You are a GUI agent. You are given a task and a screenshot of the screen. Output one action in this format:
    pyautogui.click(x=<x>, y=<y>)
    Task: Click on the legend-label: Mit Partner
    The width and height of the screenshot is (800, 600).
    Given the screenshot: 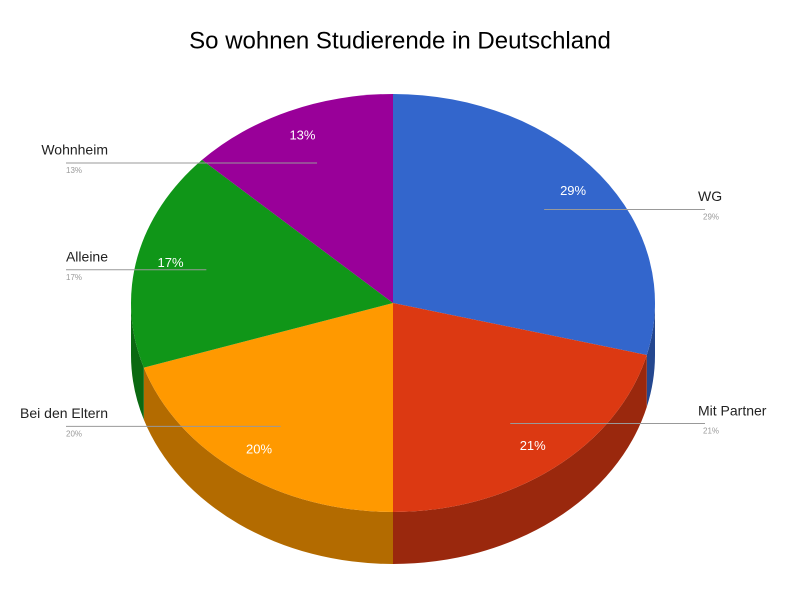 What is the action you would take?
    pyautogui.click(x=732, y=410)
    